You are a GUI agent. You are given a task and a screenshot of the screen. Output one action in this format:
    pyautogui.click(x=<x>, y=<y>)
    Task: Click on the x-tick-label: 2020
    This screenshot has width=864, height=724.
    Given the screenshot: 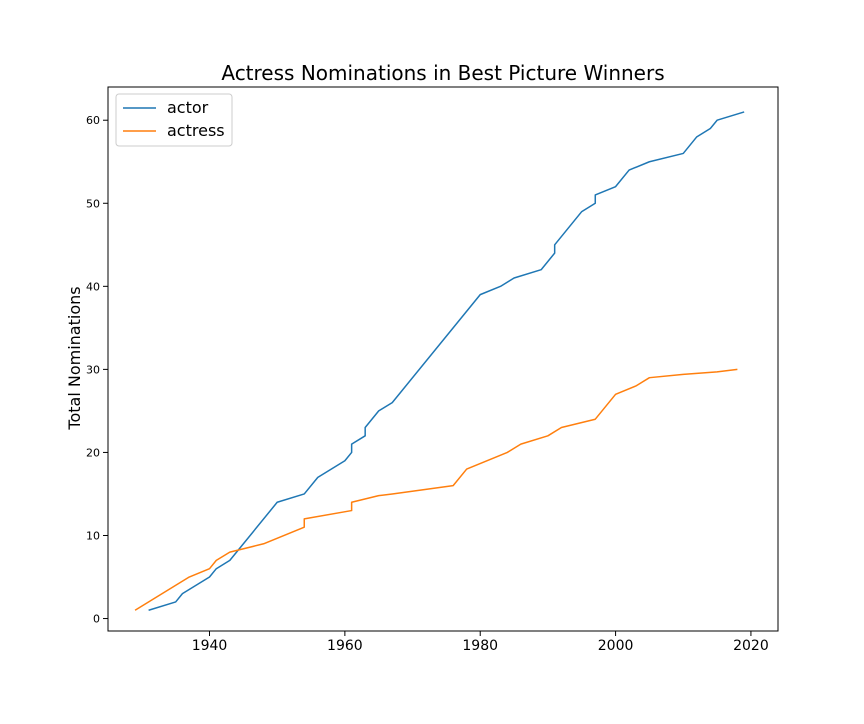 What is the action you would take?
    pyautogui.click(x=751, y=646)
    